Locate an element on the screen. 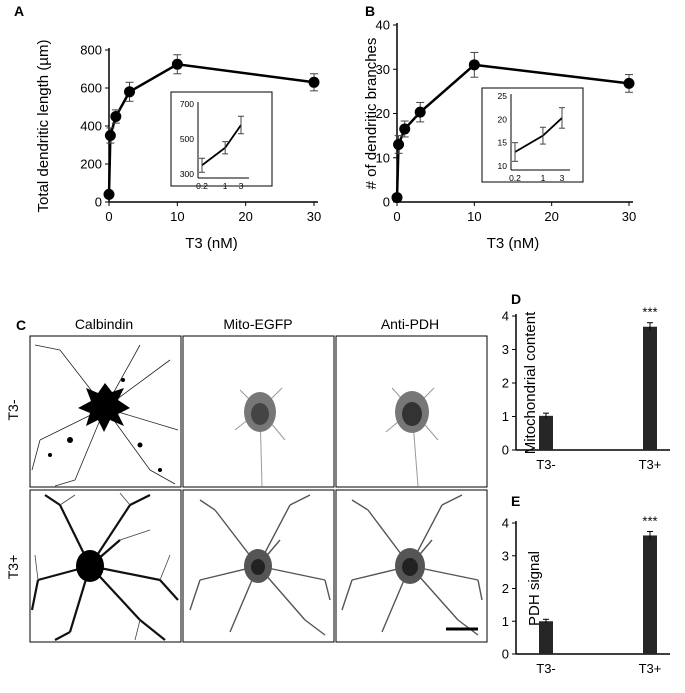  micrograph-calbindin-t3-minus is located at coordinates (105, 411).